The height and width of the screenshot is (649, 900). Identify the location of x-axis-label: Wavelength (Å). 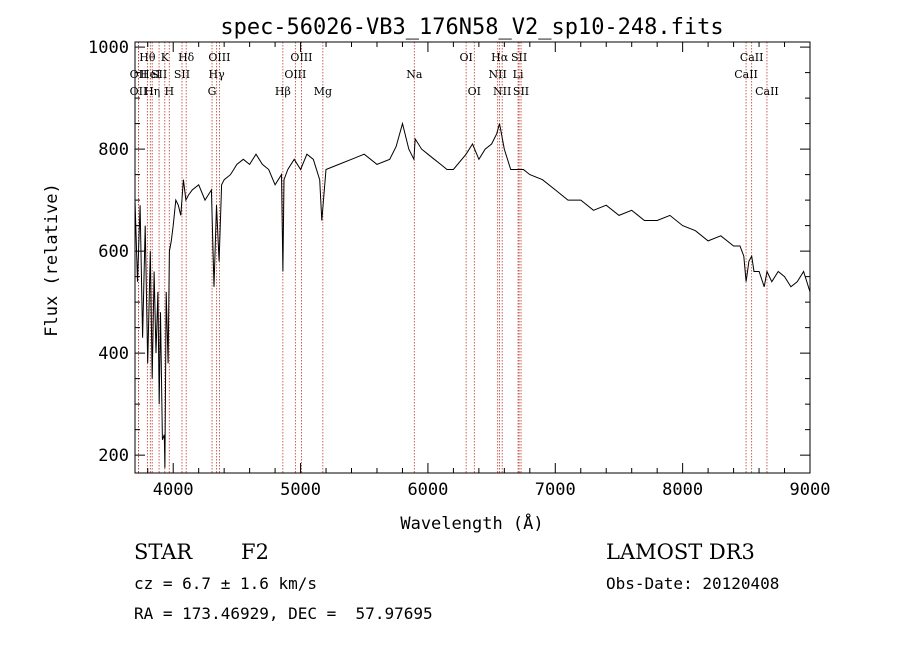
(471, 523).